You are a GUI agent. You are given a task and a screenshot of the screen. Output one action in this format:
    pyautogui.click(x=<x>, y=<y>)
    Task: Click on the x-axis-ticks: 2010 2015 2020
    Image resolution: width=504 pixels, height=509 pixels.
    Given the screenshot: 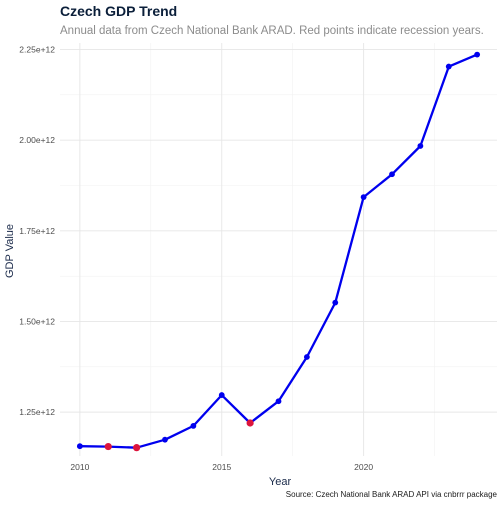 What is the action you would take?
    pyautogui.click(x=221, y=467)
    